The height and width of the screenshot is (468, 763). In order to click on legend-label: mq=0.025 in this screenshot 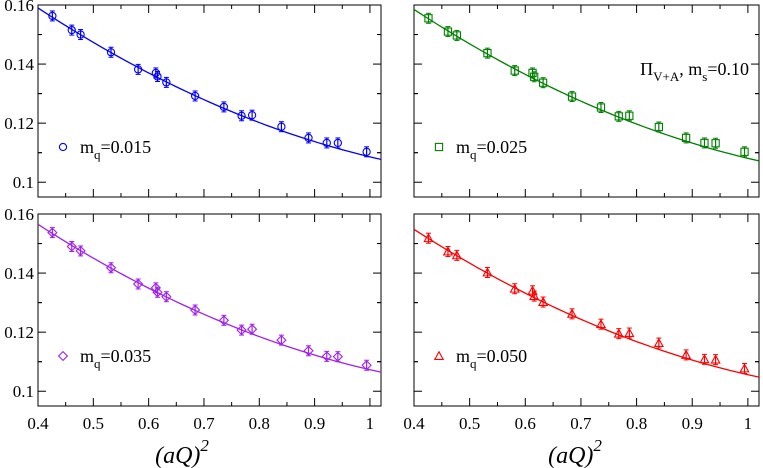, I will do `click(491, 149)`.